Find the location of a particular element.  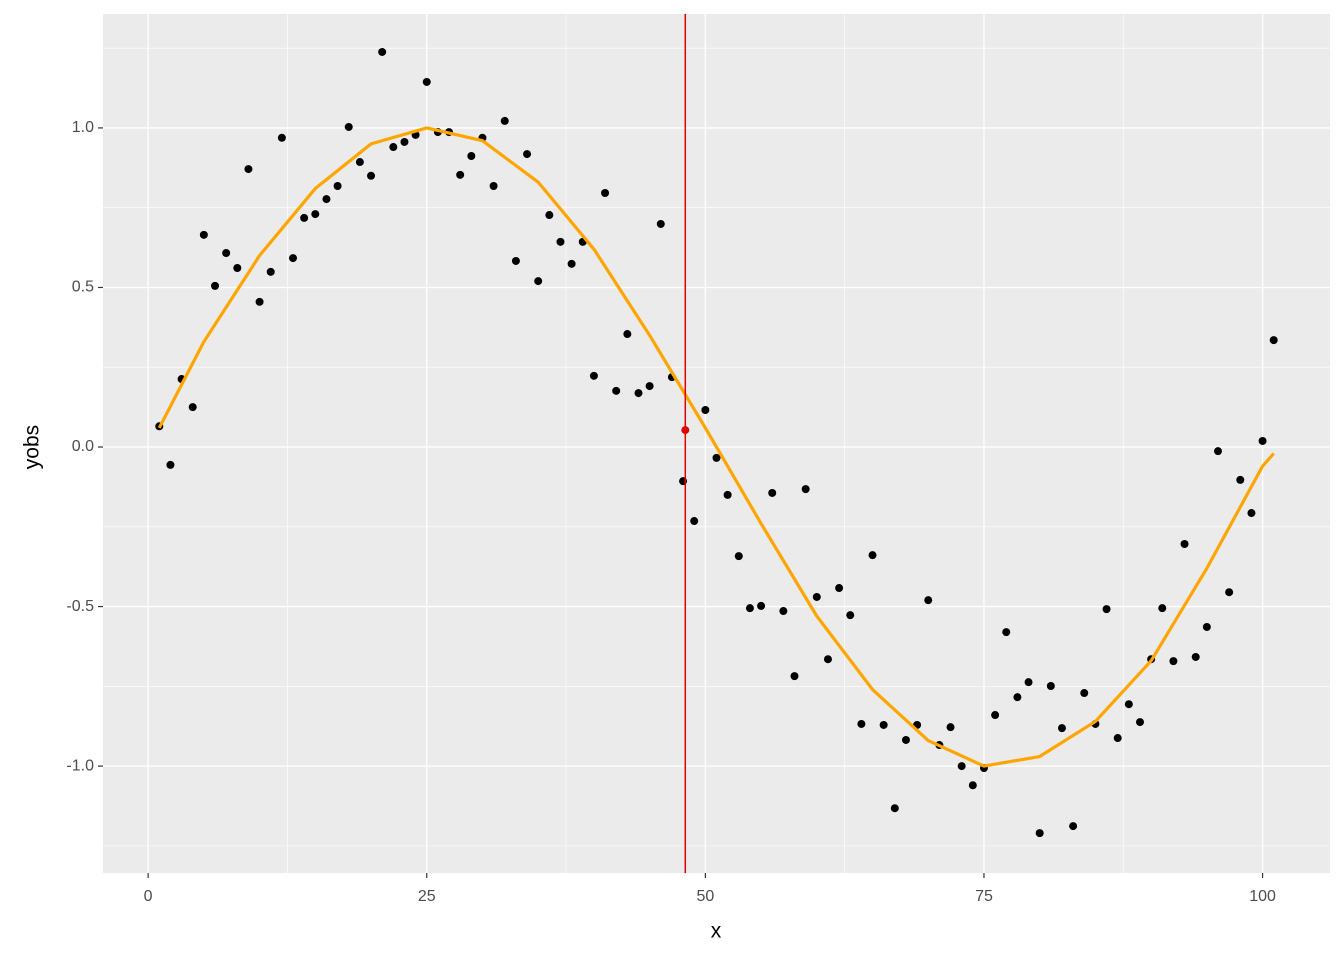

highlight-point is located at coordinates (685, 430).